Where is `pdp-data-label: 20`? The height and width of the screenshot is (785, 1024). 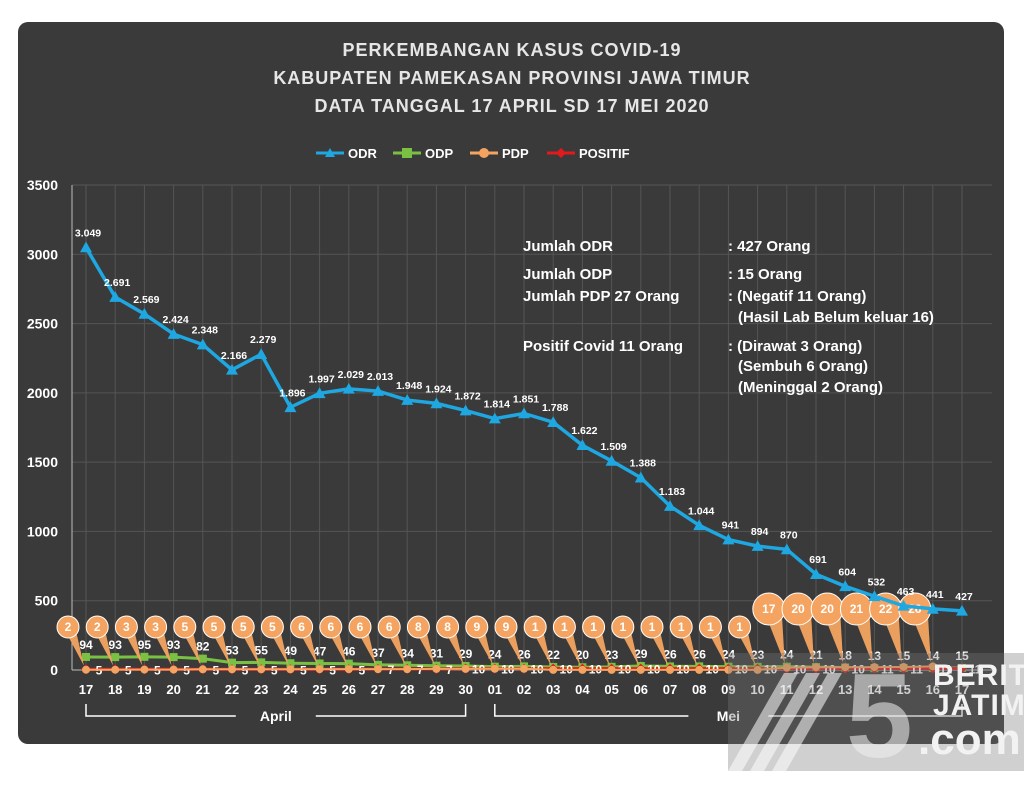 pdp-data-label: 20 is located at coordinates (798, 609).